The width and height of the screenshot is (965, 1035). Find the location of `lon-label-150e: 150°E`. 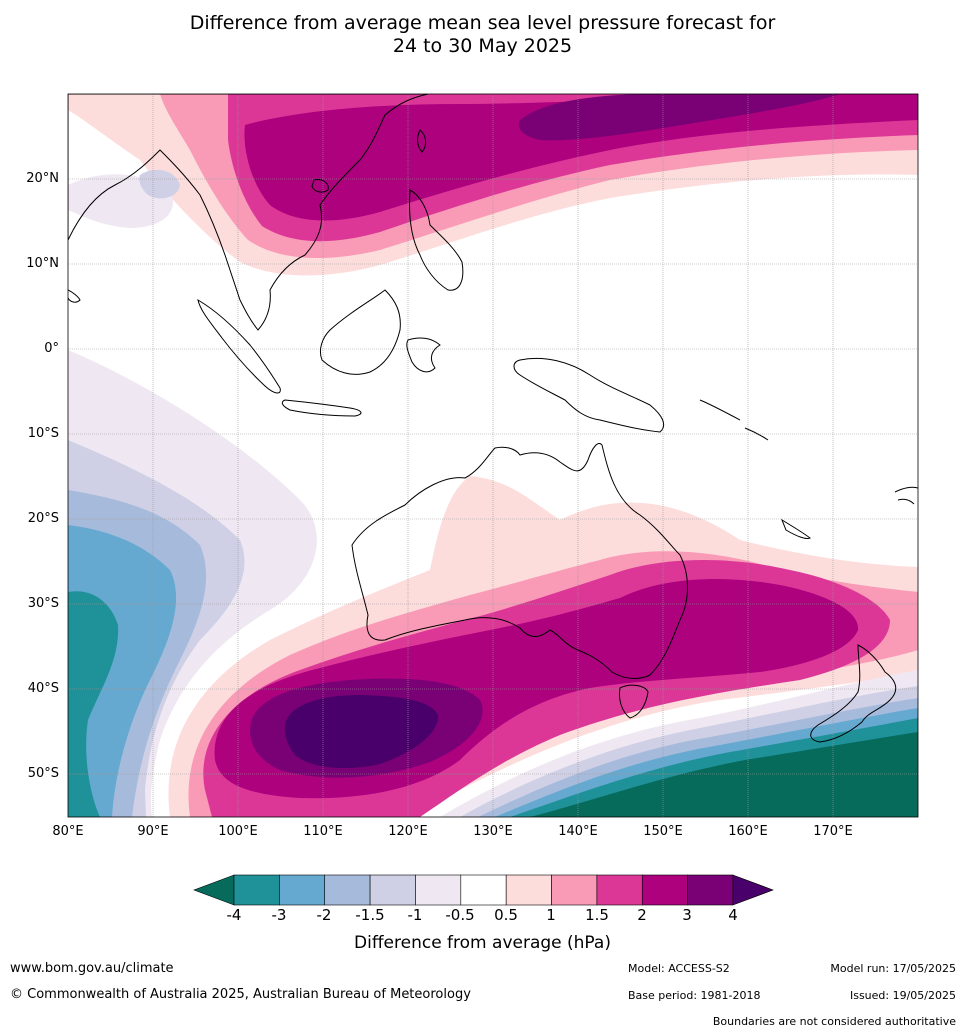

lon-label-150e: 150°E is located at coordinates (663, 831).